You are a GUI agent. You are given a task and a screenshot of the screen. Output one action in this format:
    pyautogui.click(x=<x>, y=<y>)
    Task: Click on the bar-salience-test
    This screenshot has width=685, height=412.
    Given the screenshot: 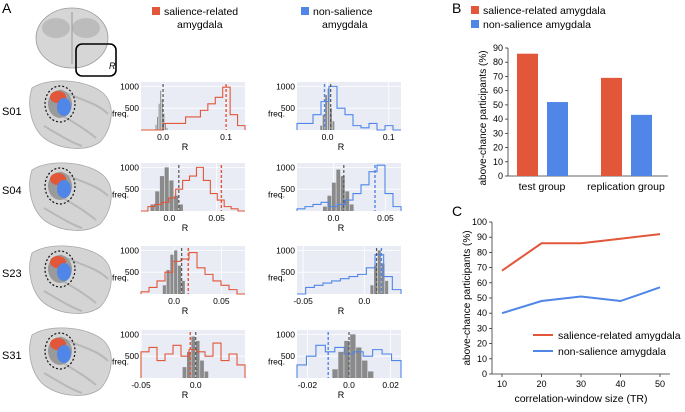 What is the action you would take?
    pyautogui.click(x=527, y=114)
    